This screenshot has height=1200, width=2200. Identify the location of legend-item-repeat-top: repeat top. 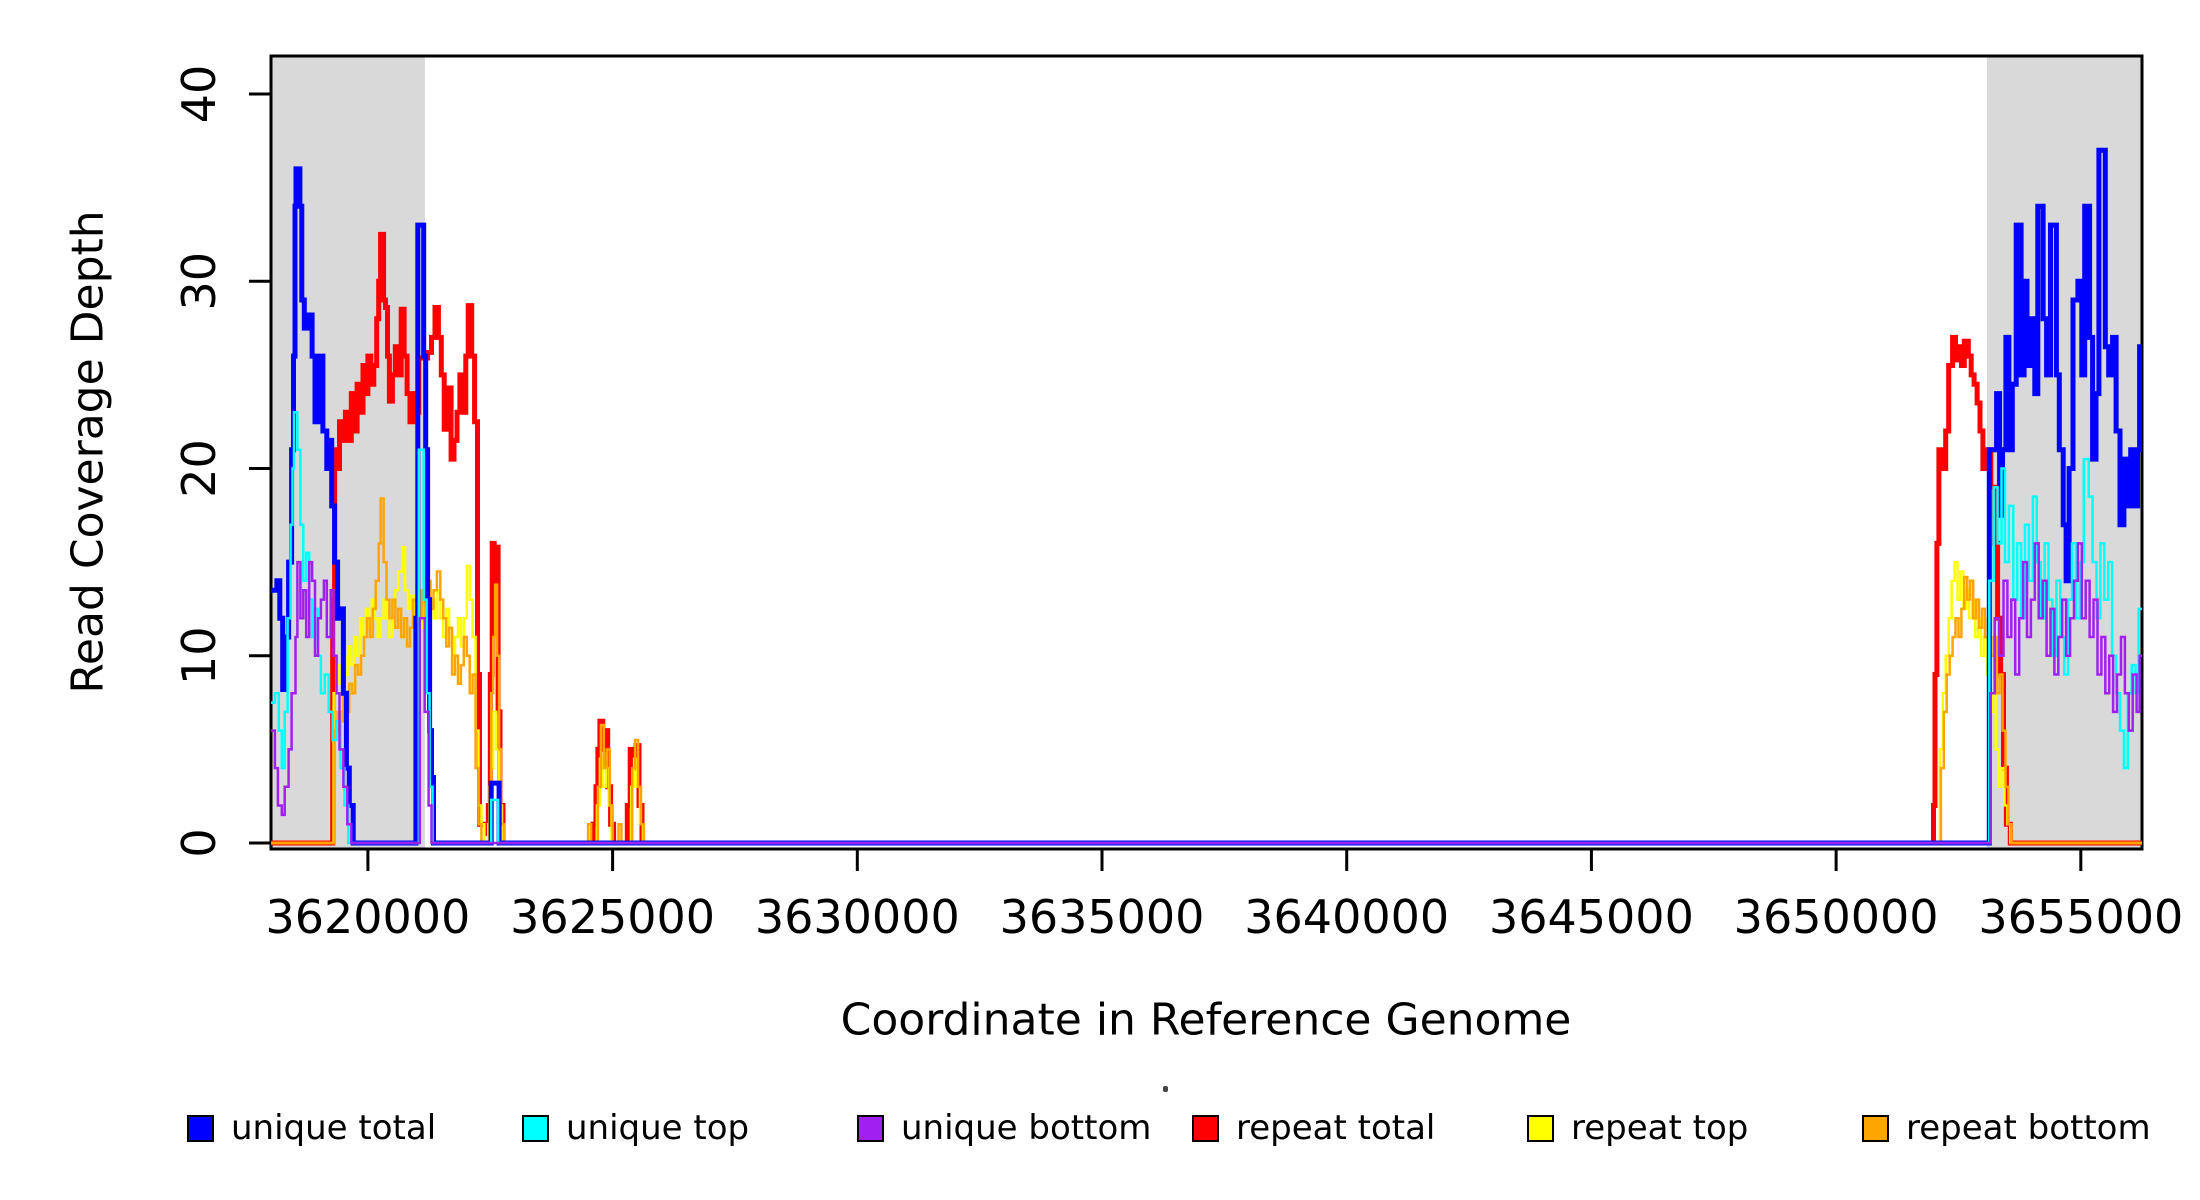
(1637, 1128).